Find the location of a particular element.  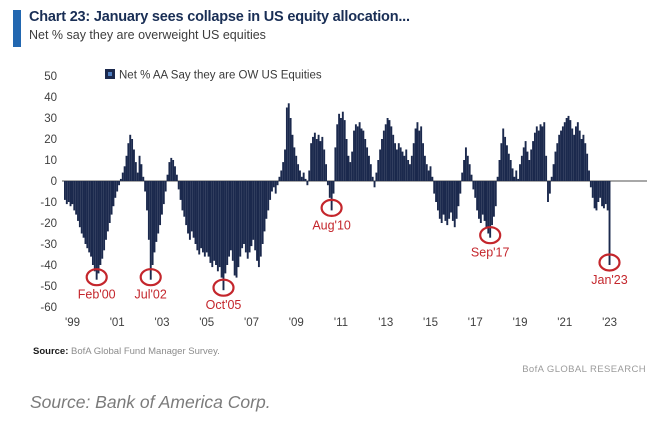

annotation-feb00: Feb'00 is located at coordinates (97, 285).